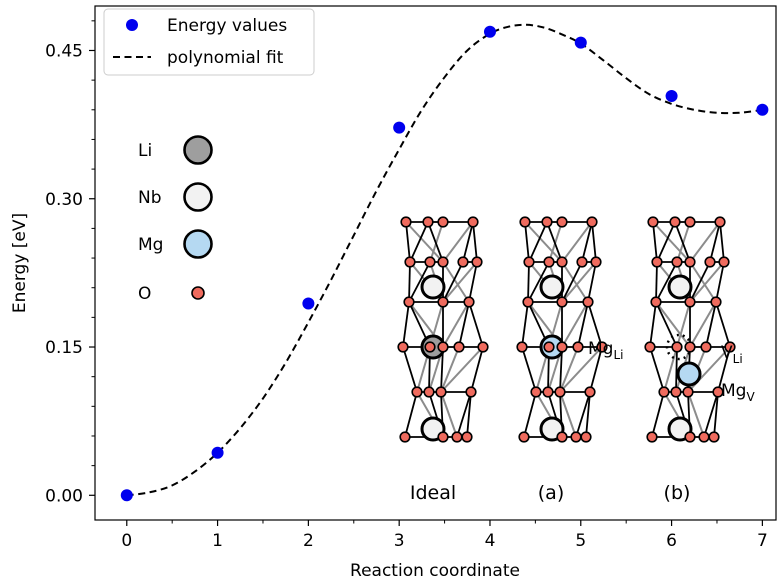 This screenshot has height=584, width=781. What do you see at coordinates (444, 535) in the screenshot?
I see `x-axis: 0 1 2 3 4 5 6 7` at bounding box center [444, 535].